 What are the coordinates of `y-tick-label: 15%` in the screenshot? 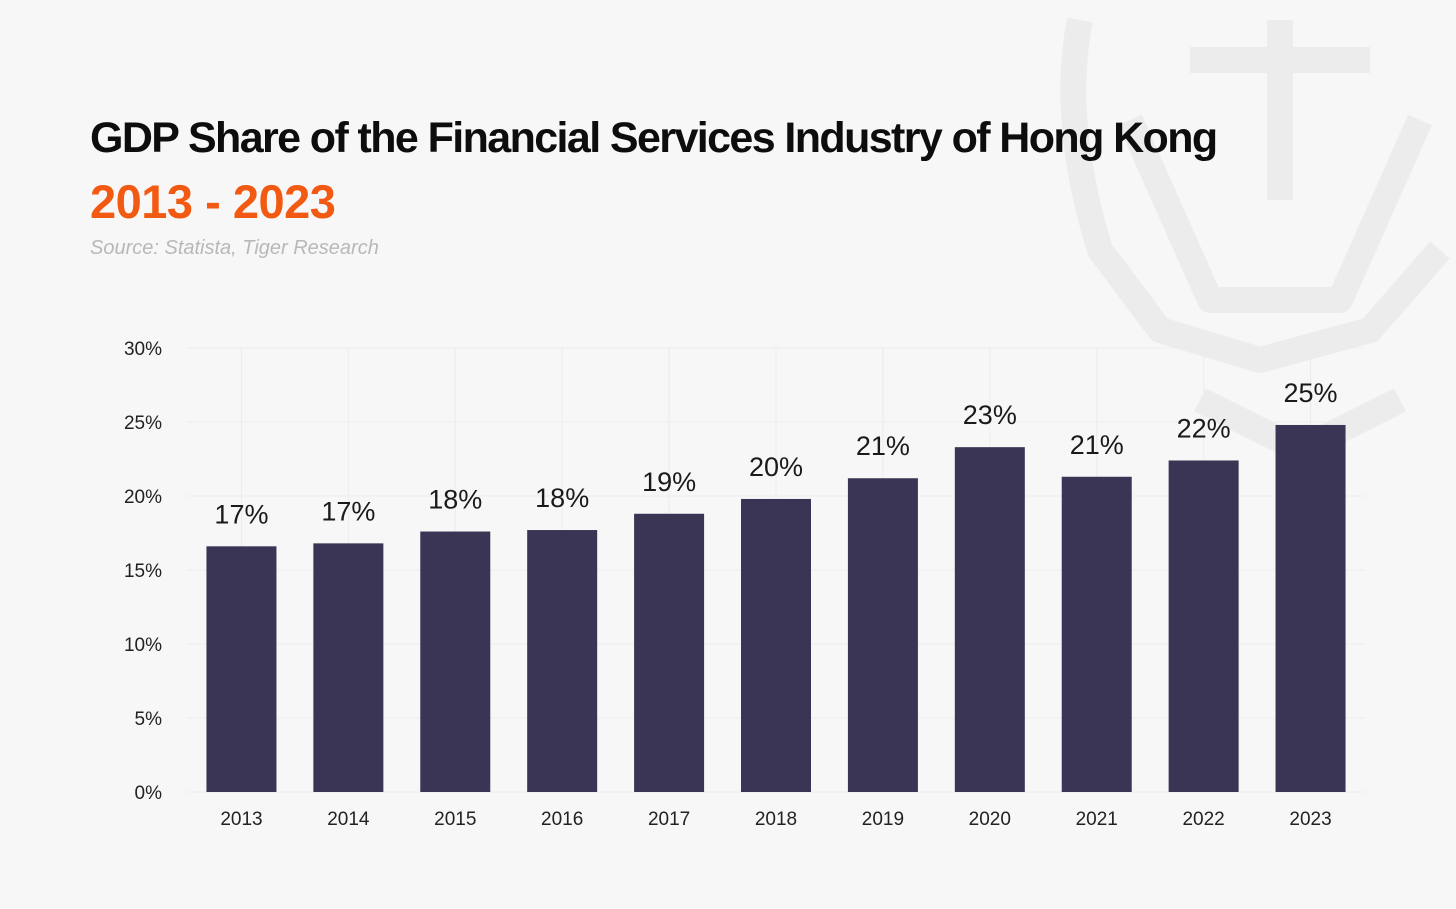 It's located at (143, 571).